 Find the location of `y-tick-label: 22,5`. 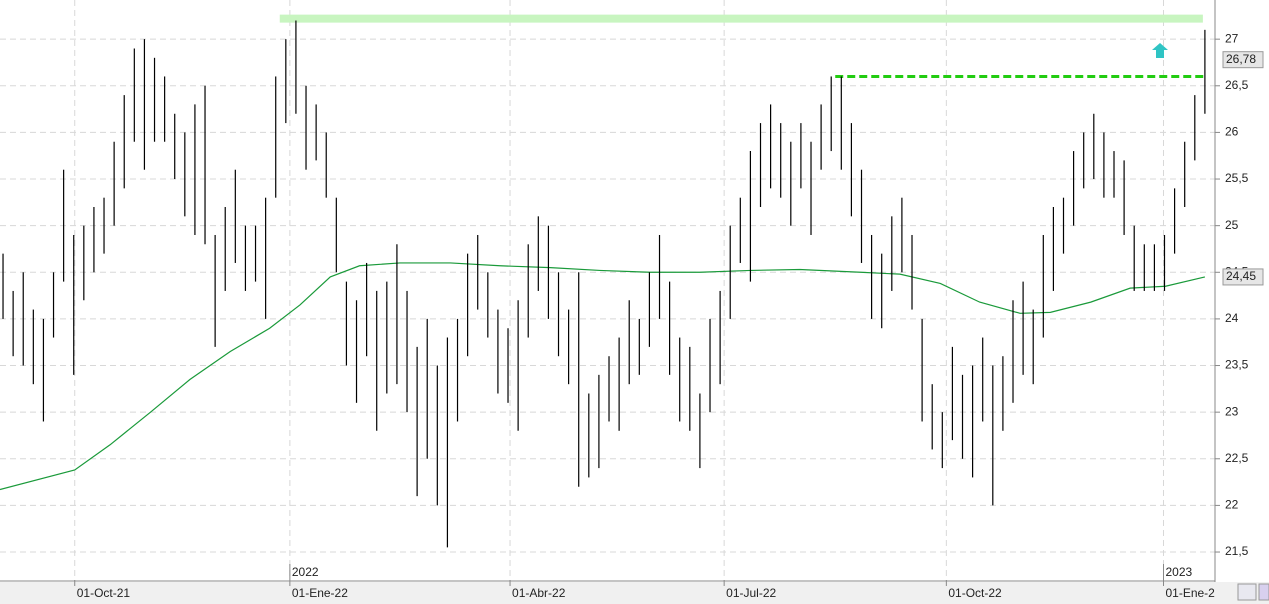

y-tick-label: 22,5 is located at coordinates (1237, 458).